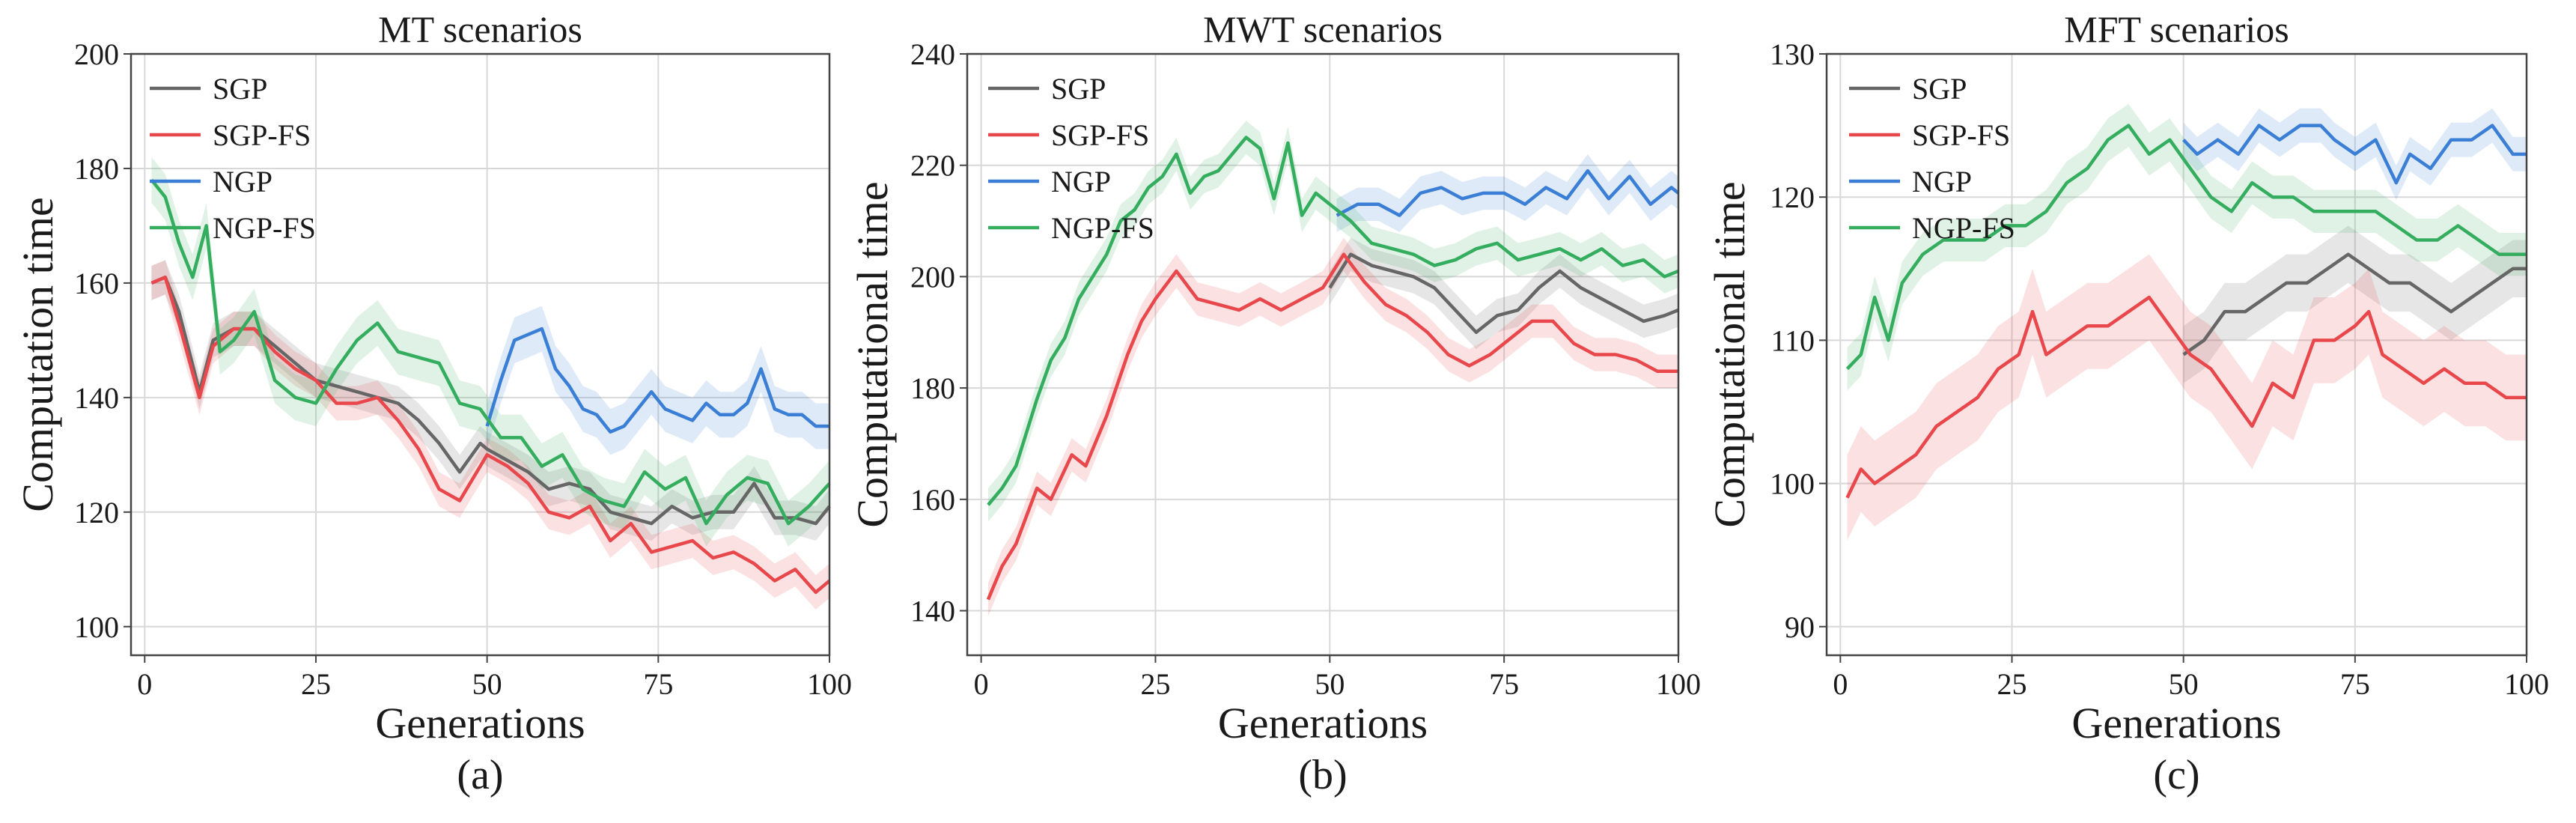 Image resolution: width=2576 pixels, height=823 pixels. Describe the element at coordinates (480, 775) in the screenshot. I see `subfigure-label: (a)` at that location.